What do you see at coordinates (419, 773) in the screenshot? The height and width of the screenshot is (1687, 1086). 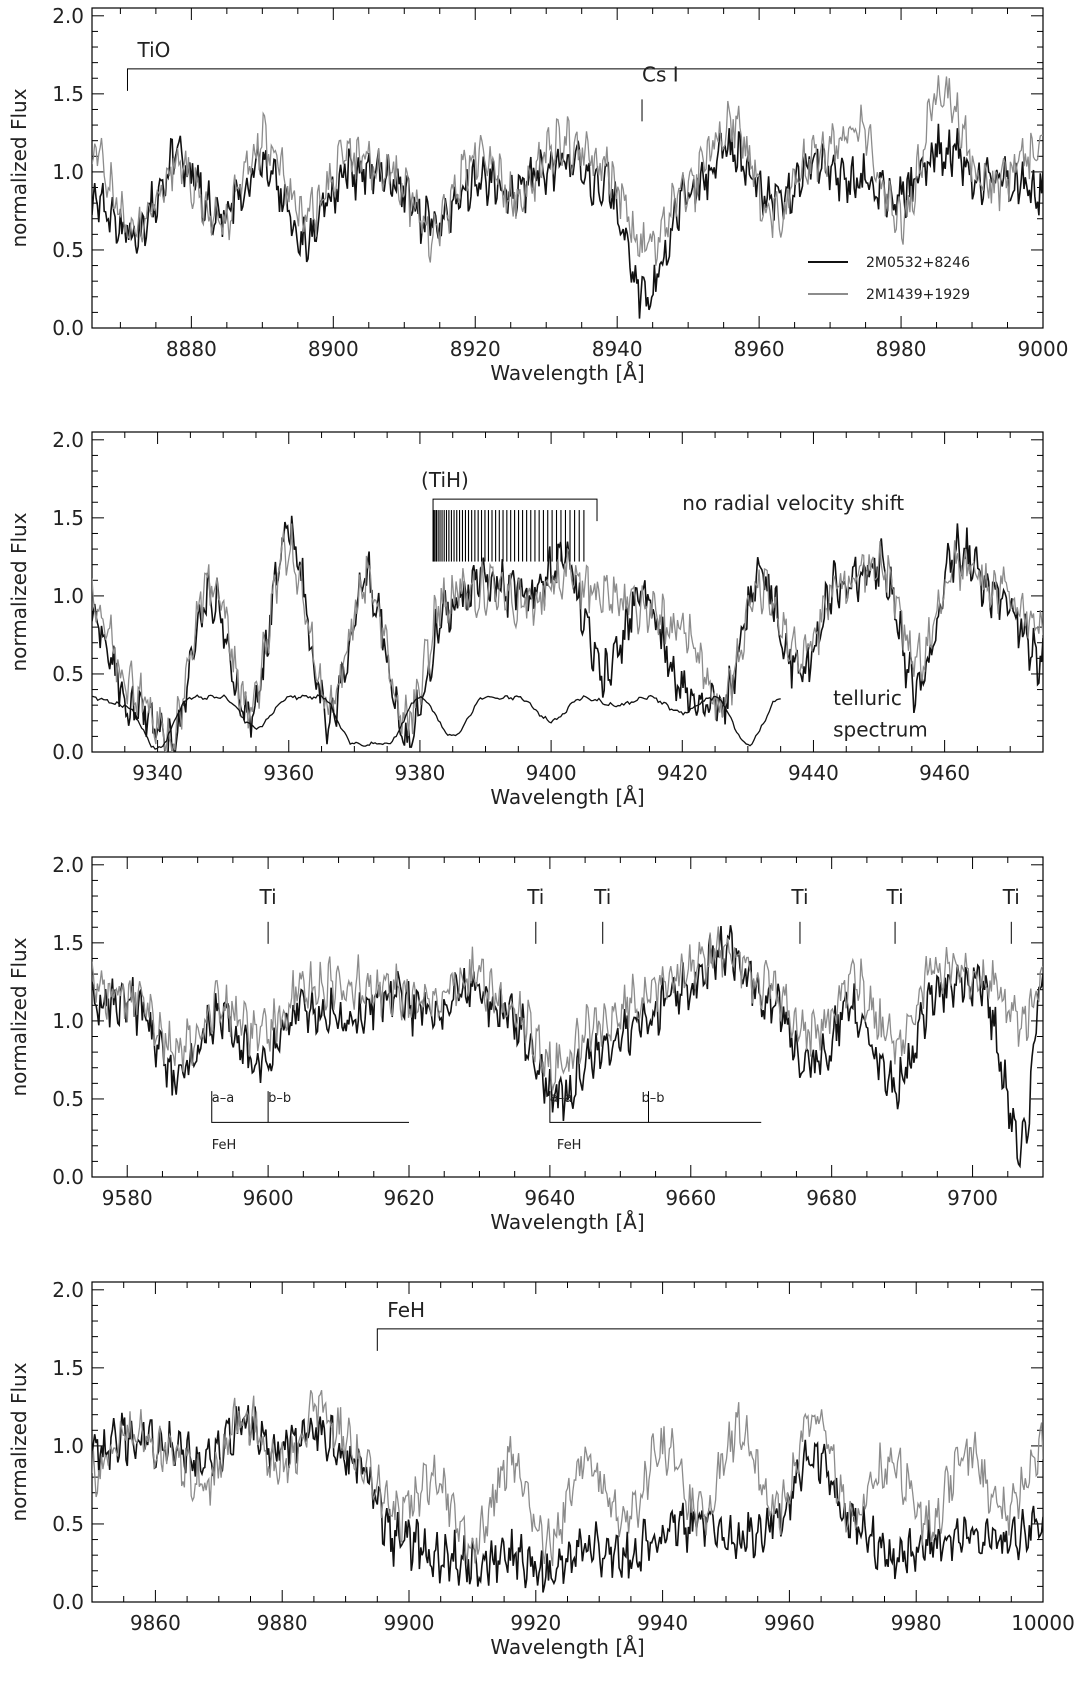 I see `x-tick-label: 9380` at bounding box center [419, 773].